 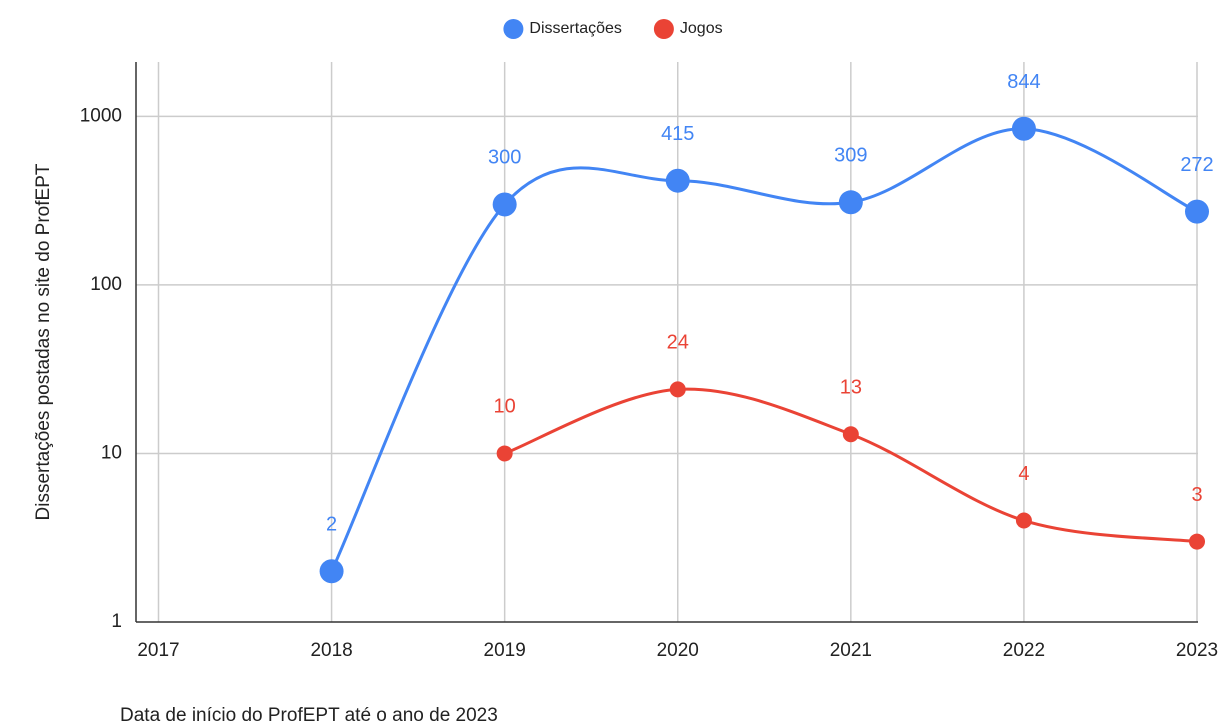 What do you see at coordinates (101, 115) in the screenshot?
I see `y-tick-label: 1000` at bounding box center [101, 115].